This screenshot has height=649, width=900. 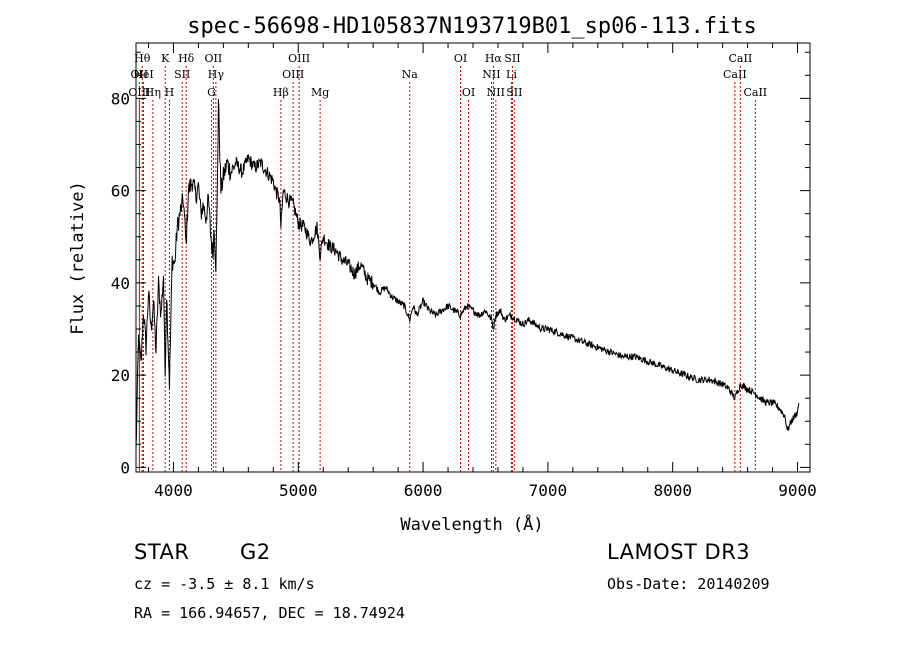 What do you see at coordinates (224, 584) in the screenshot?
I see `redshift-text: cz = -3.5 ± 8.1 km/s` at bounding box center [224, 584].